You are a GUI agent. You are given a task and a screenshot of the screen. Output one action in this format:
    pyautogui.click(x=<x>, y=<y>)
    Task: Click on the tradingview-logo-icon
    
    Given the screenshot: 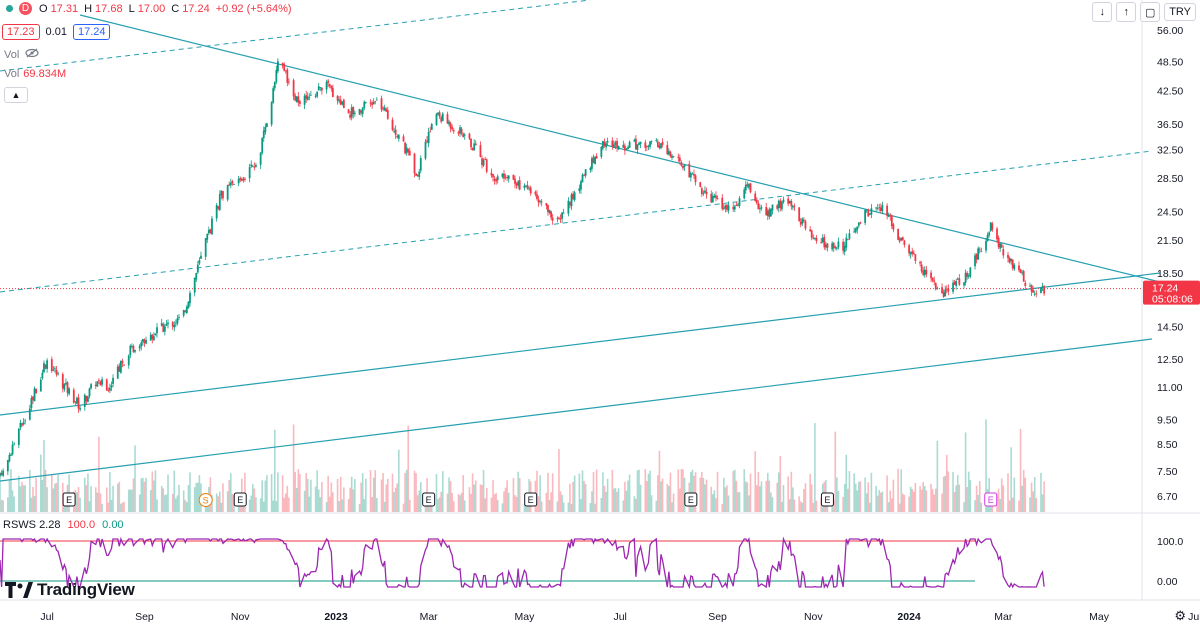 What is the action you would take?
    pyautogui.click(x=19, y=590)
    